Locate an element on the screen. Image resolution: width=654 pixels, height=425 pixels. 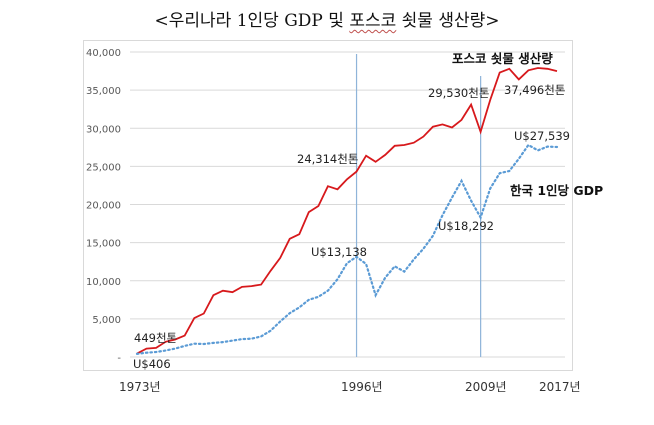
title-underlined-word: 포스코 is located at coordinates (373, 21).